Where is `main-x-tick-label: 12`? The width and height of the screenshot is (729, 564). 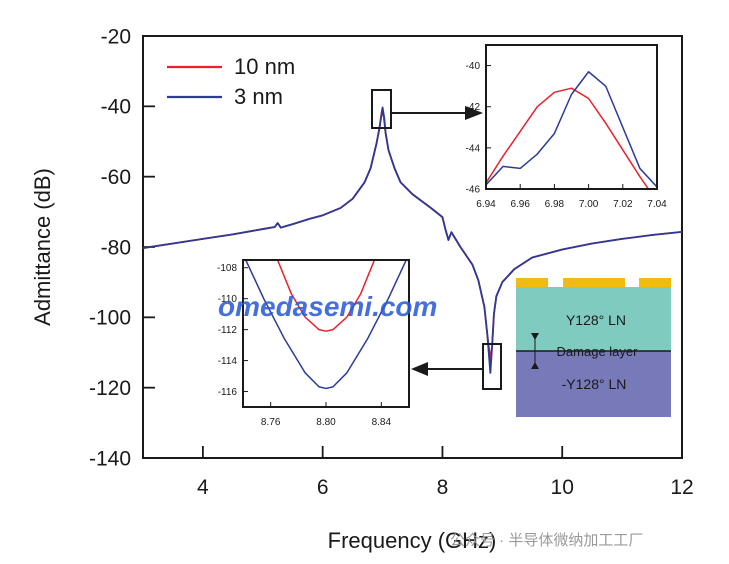 main-x-tick-label: 12 is located at coordinates (681, 487).